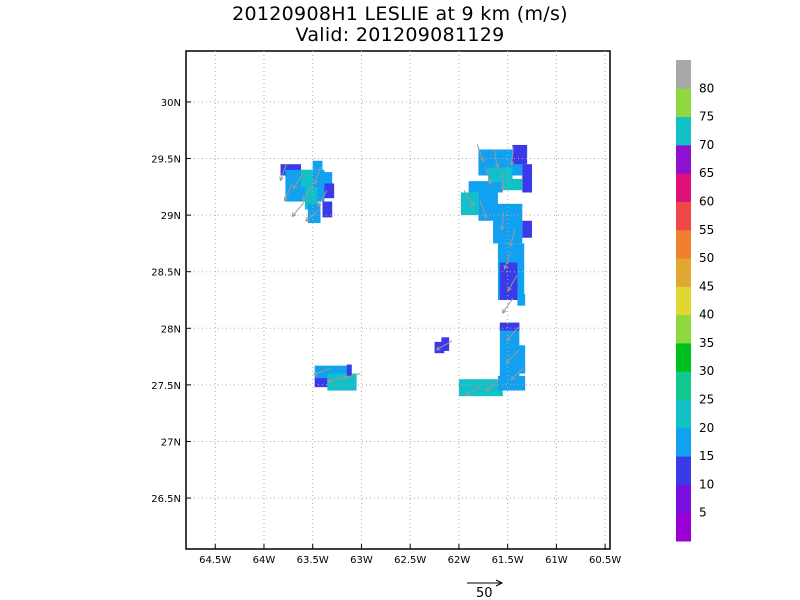 The height and width of the screenshot is (600, 800). What do you see at coordinates (706, 88) in the screenshot?
I see `colorbar-label: 80` at bounding box center [706, 88].